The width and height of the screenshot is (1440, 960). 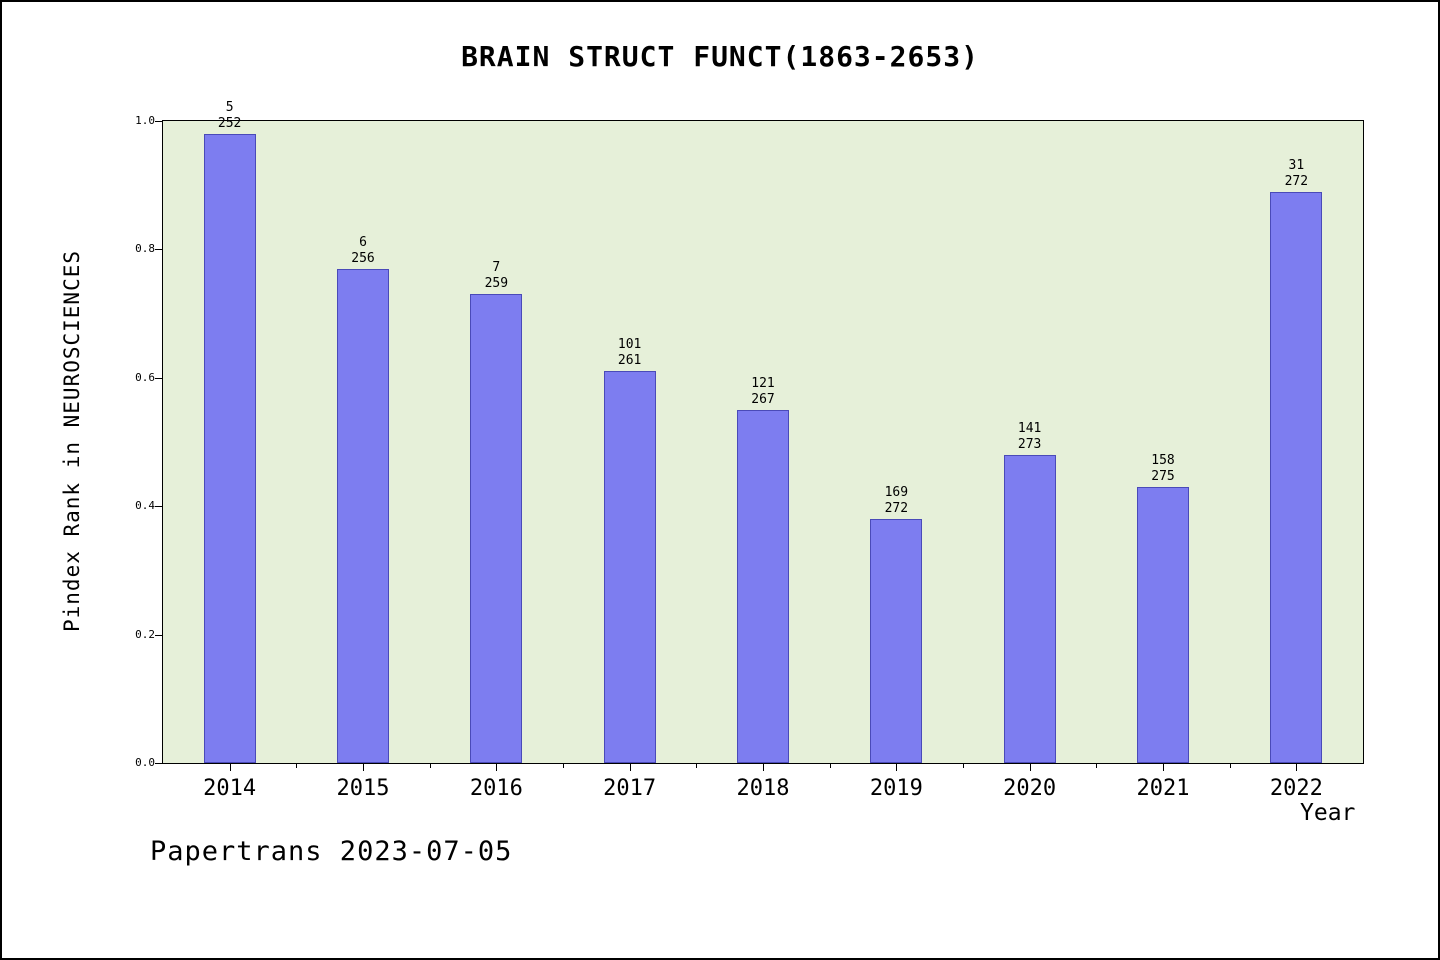 What do you see at coordinates (1163, 468) in the screenshot?
I see `bar-value-label: 158 275` at bounding box center [1163, 468].